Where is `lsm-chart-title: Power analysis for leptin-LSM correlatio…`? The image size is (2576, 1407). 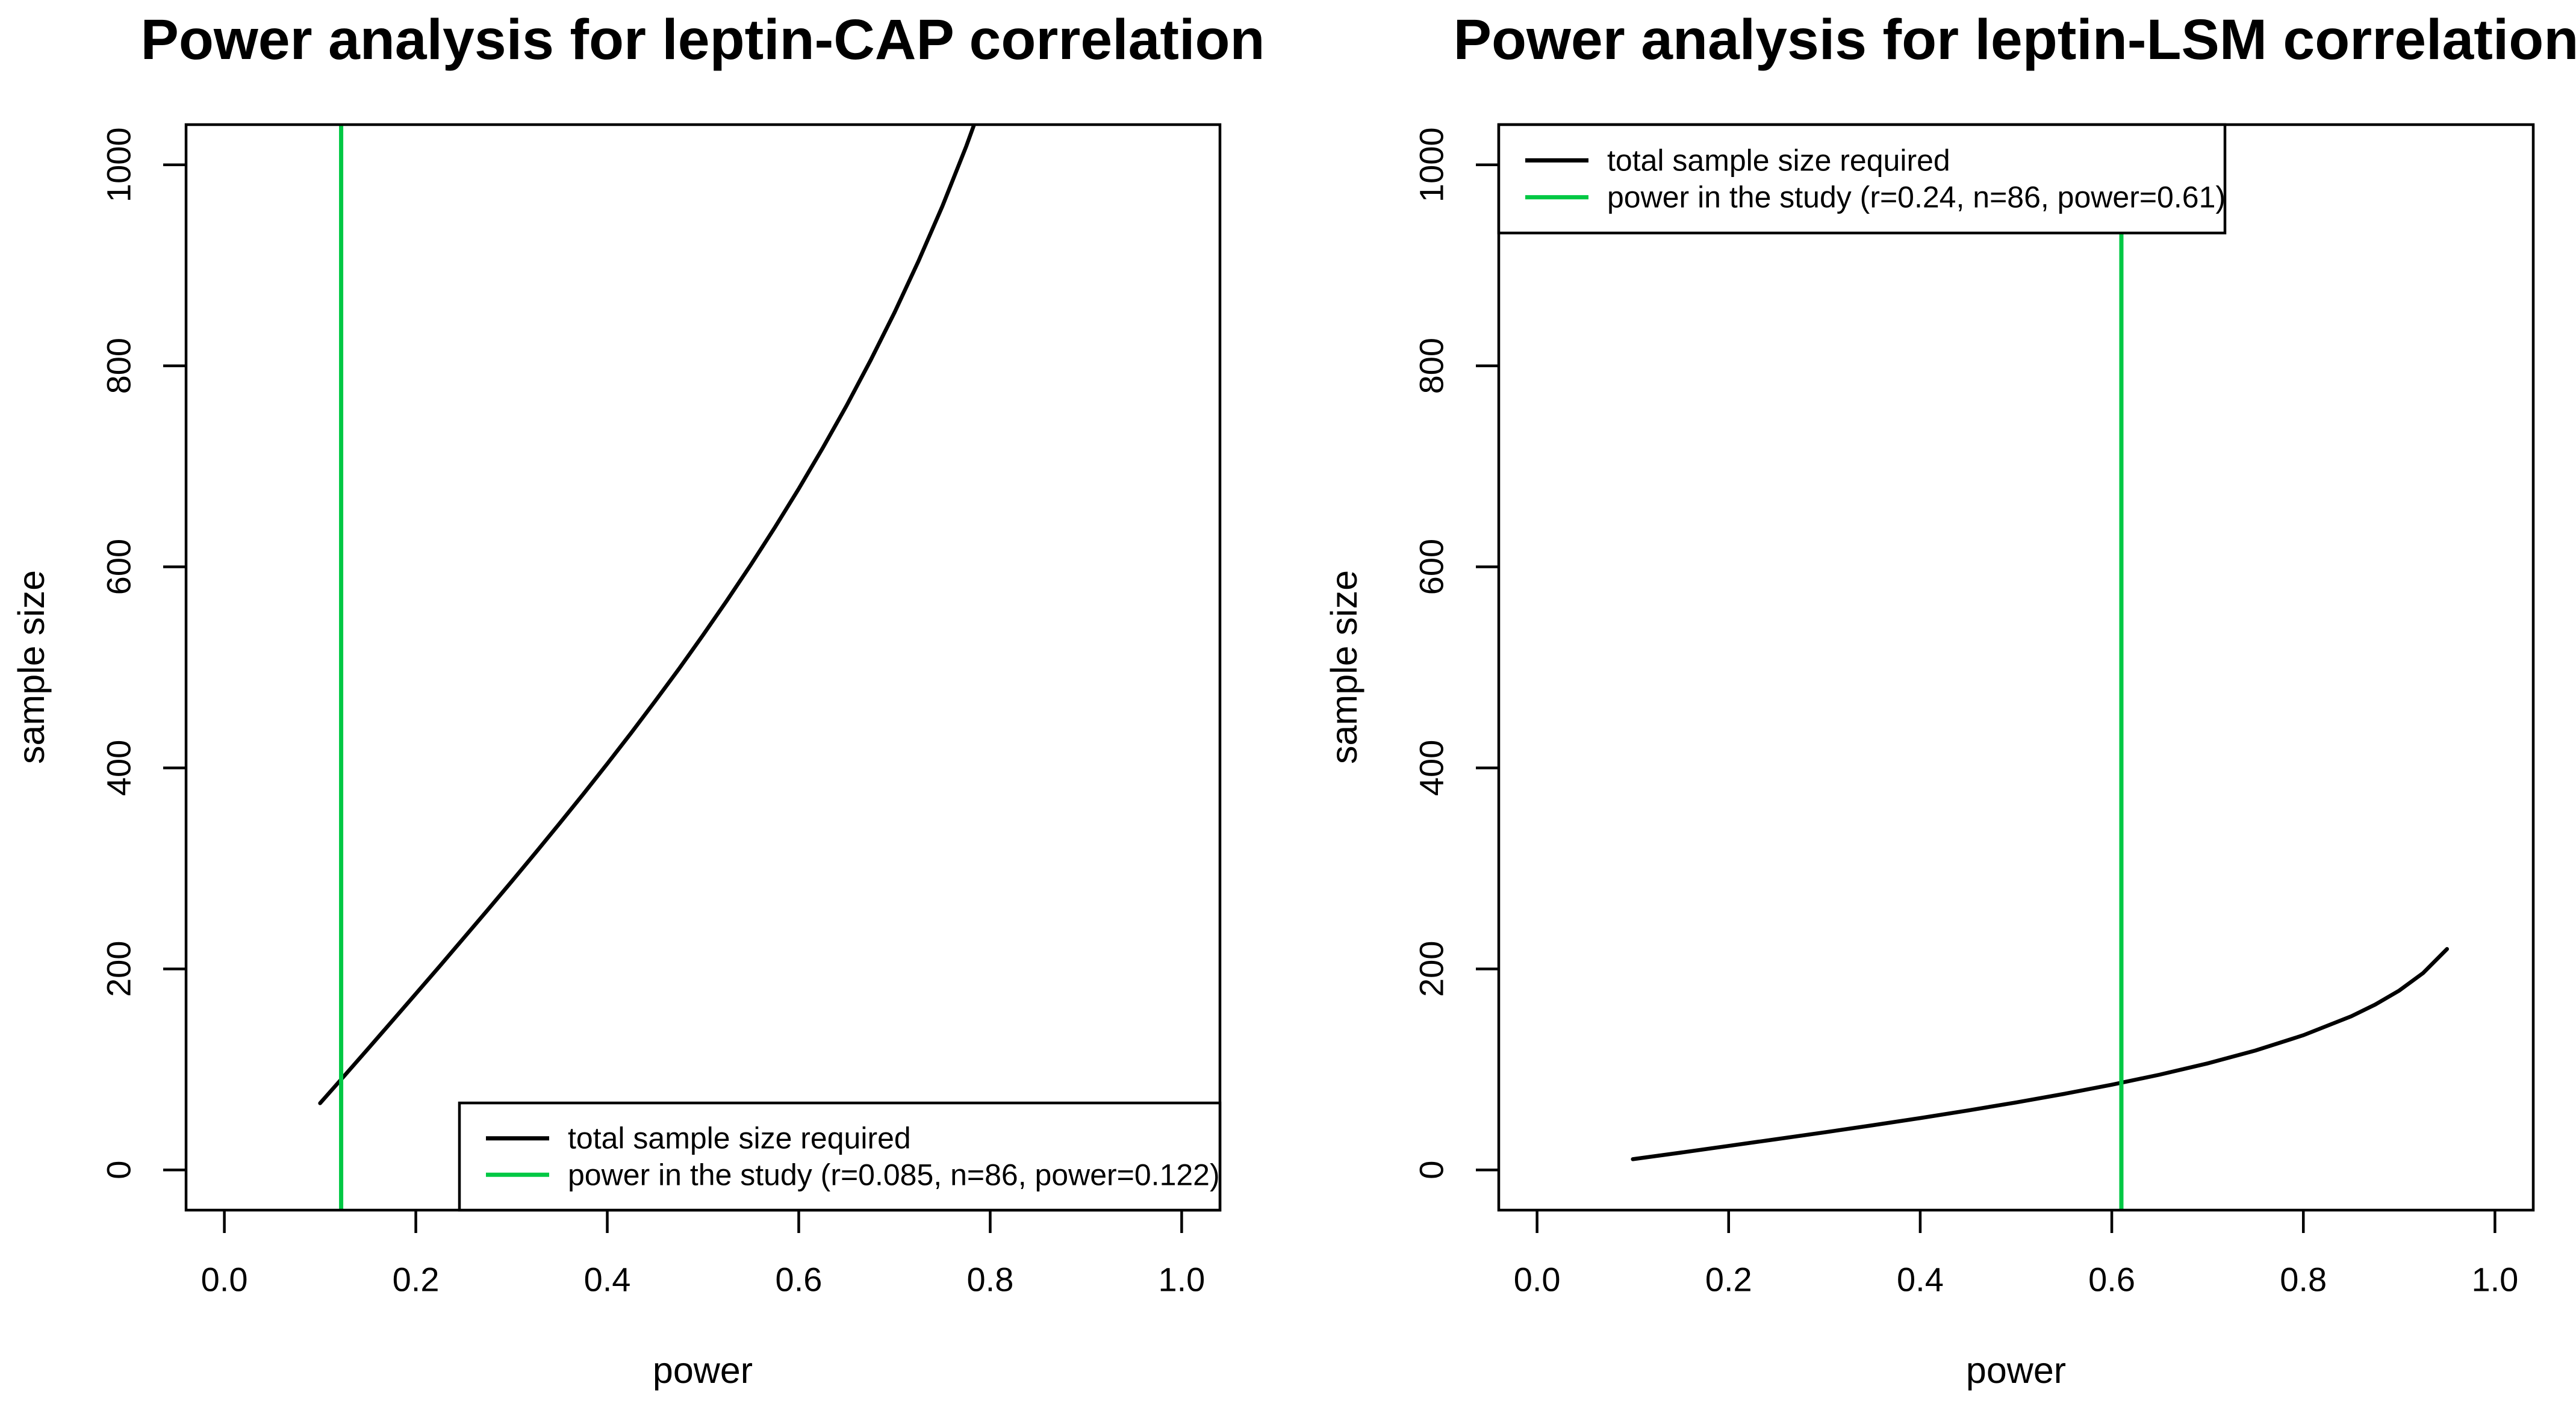
lsm-chart-title: Power analysis for leptin-LSM correlatio… is located at coordinates (2015, 40).